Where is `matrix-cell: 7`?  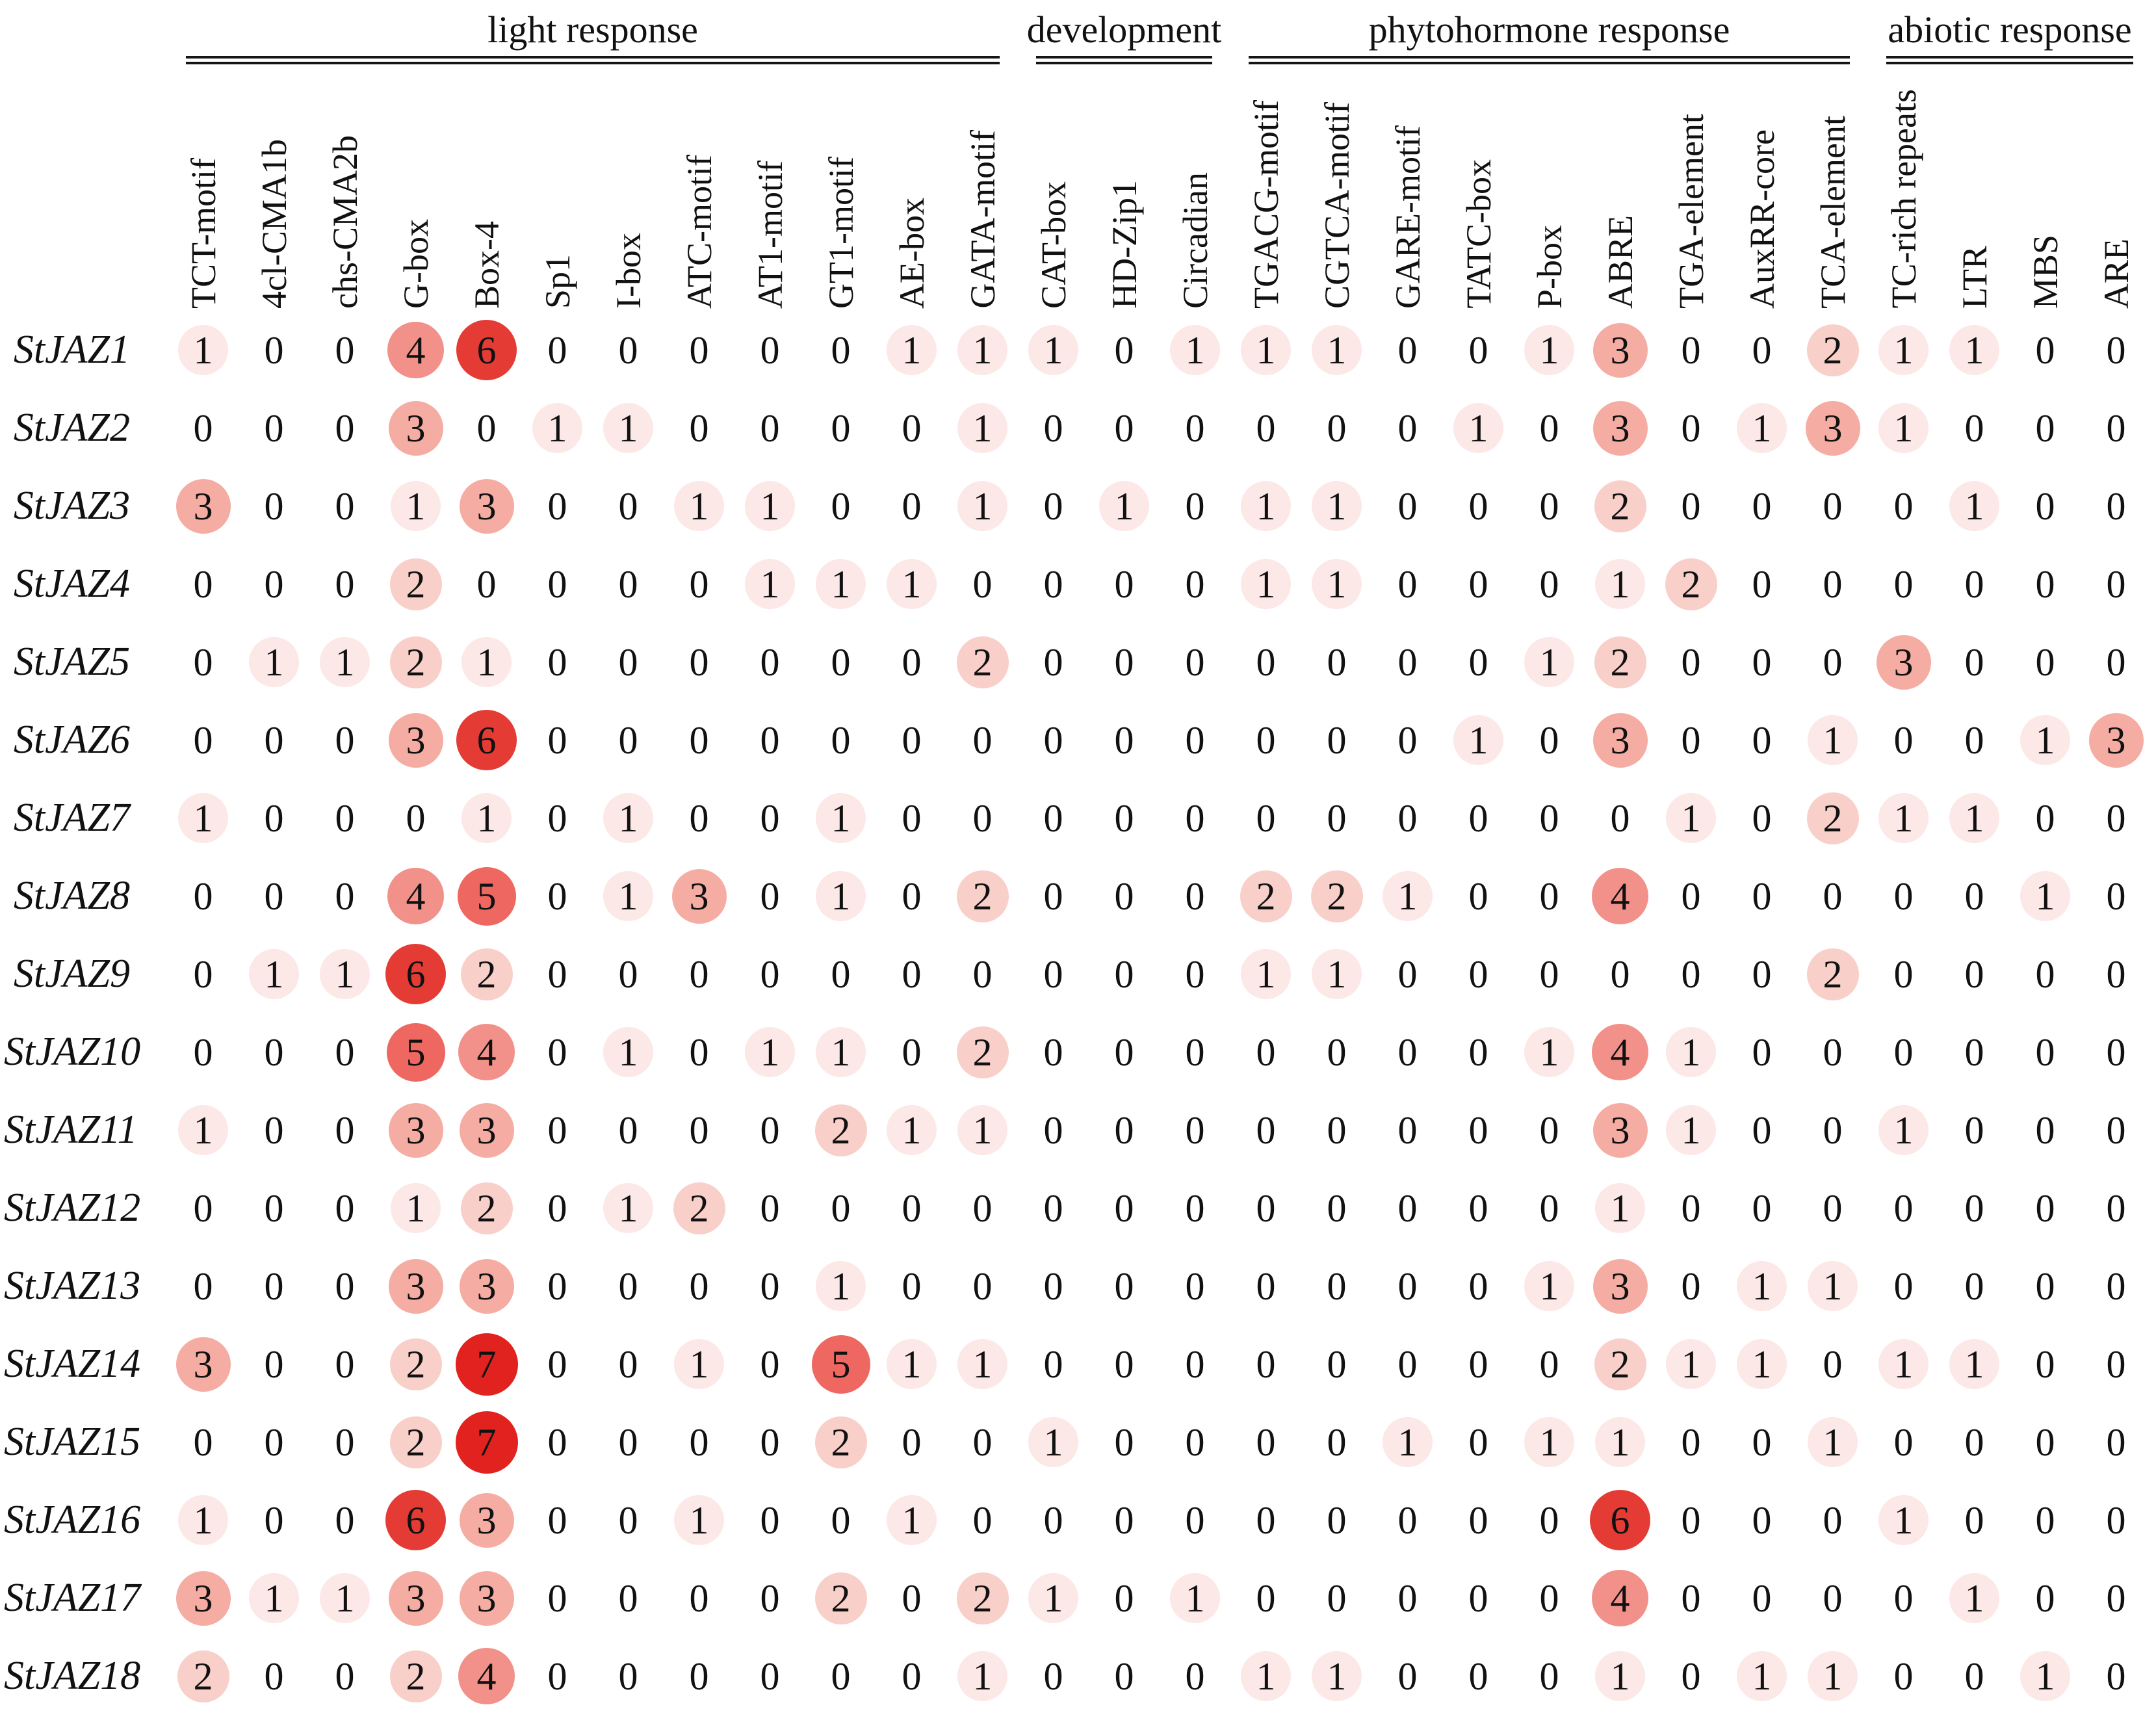 matrix-cell: 7 is located at coordinates (486, 1364).